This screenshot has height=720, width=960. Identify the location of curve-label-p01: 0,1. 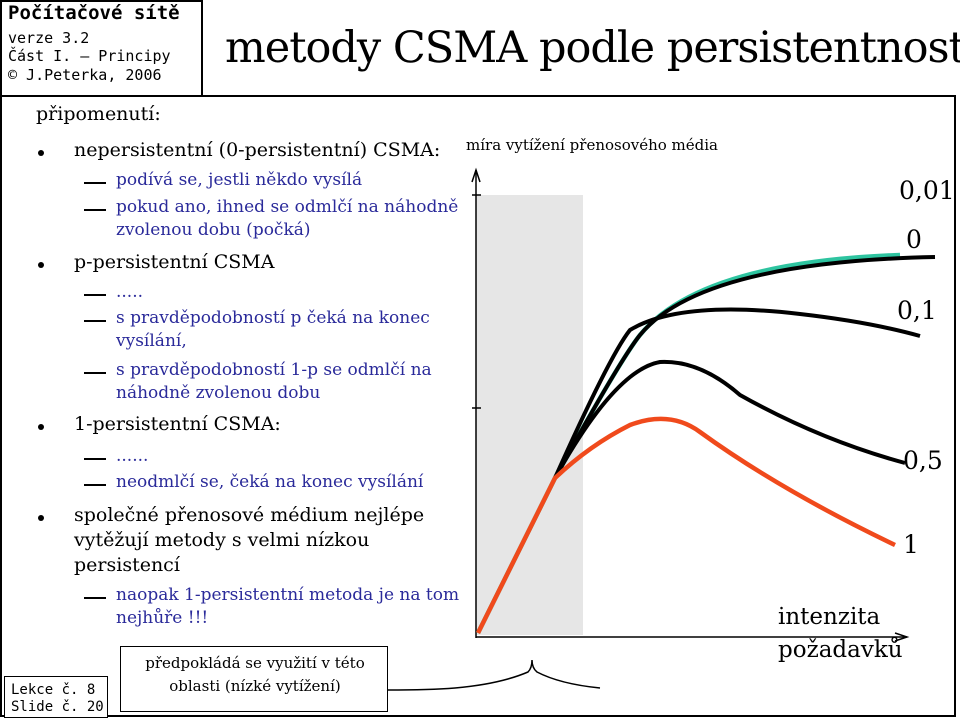
(917, 310).